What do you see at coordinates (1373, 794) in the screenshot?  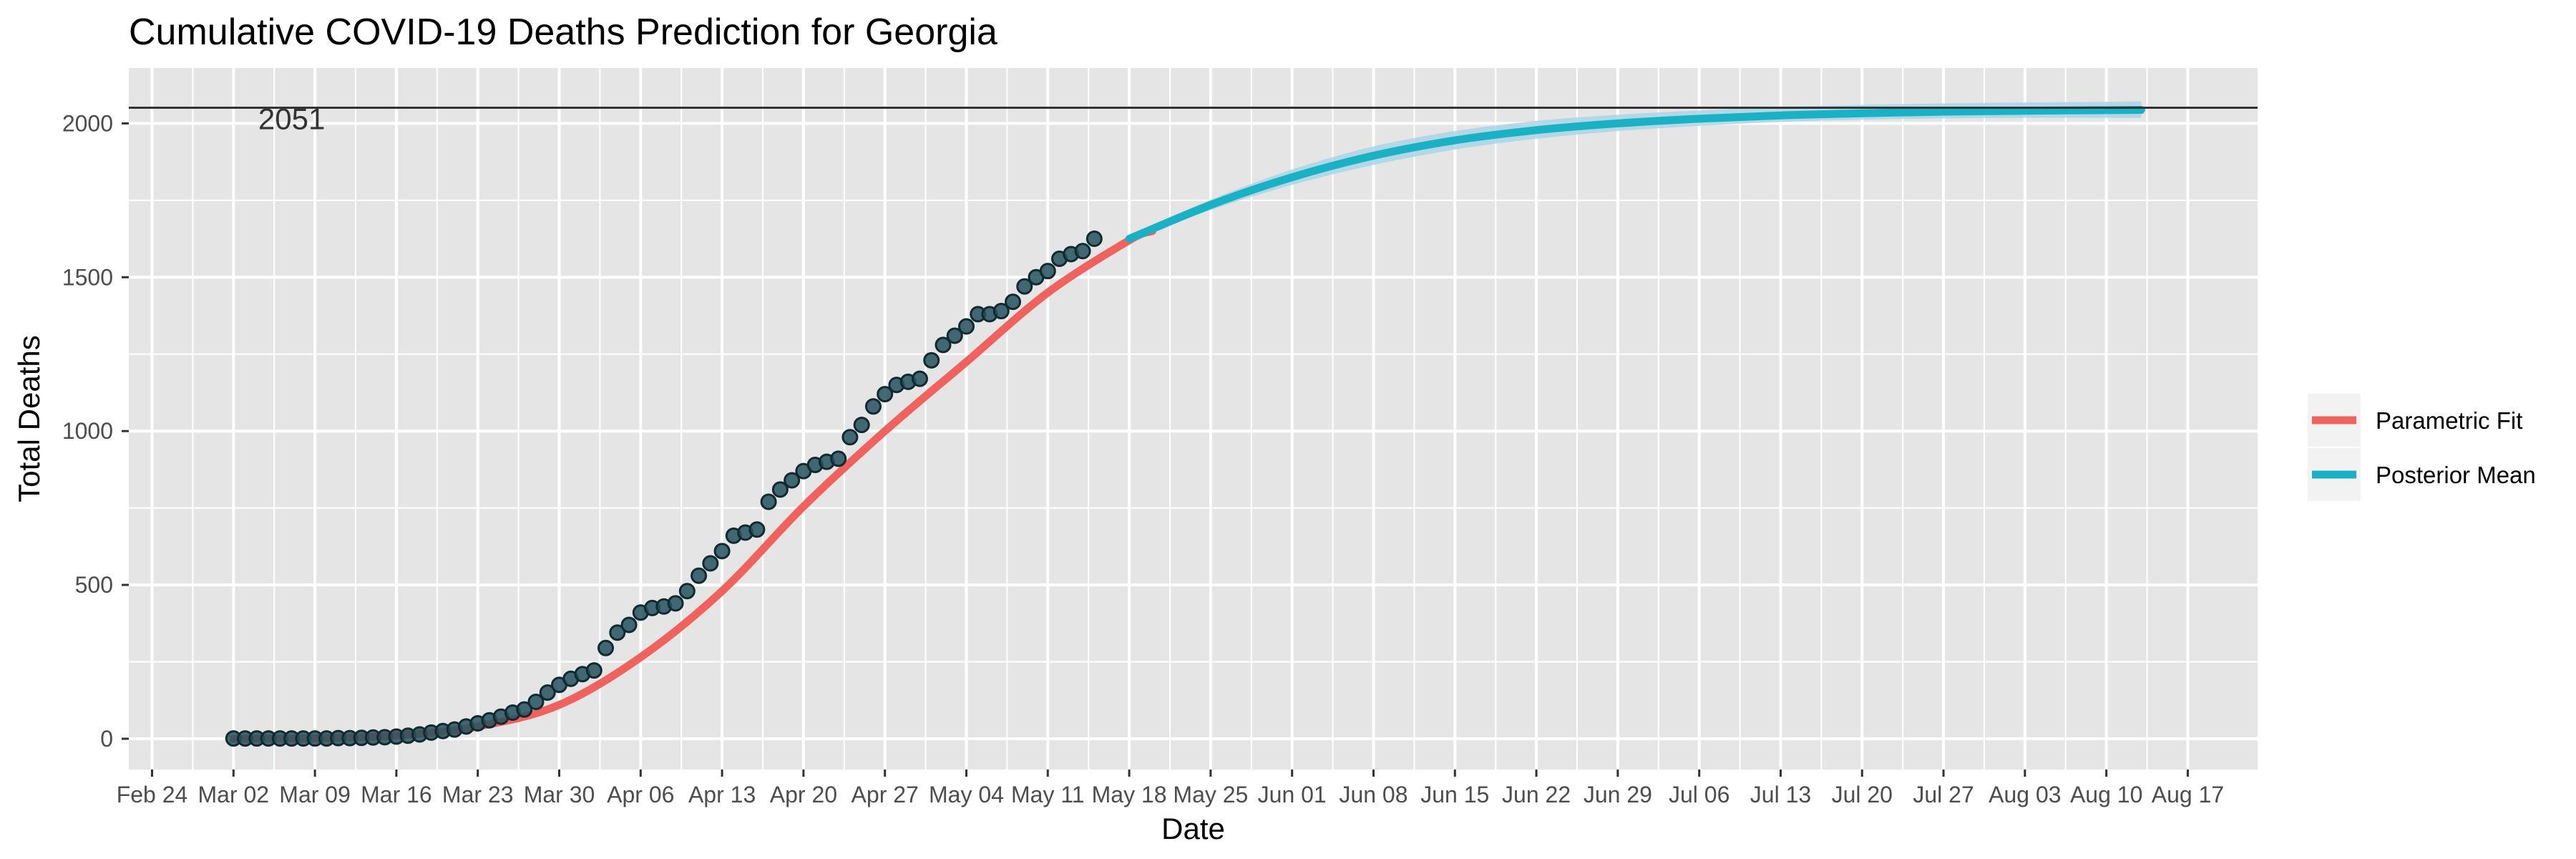 I see `x-tick-label: Jun 08` at bounding box center [1373, 794].